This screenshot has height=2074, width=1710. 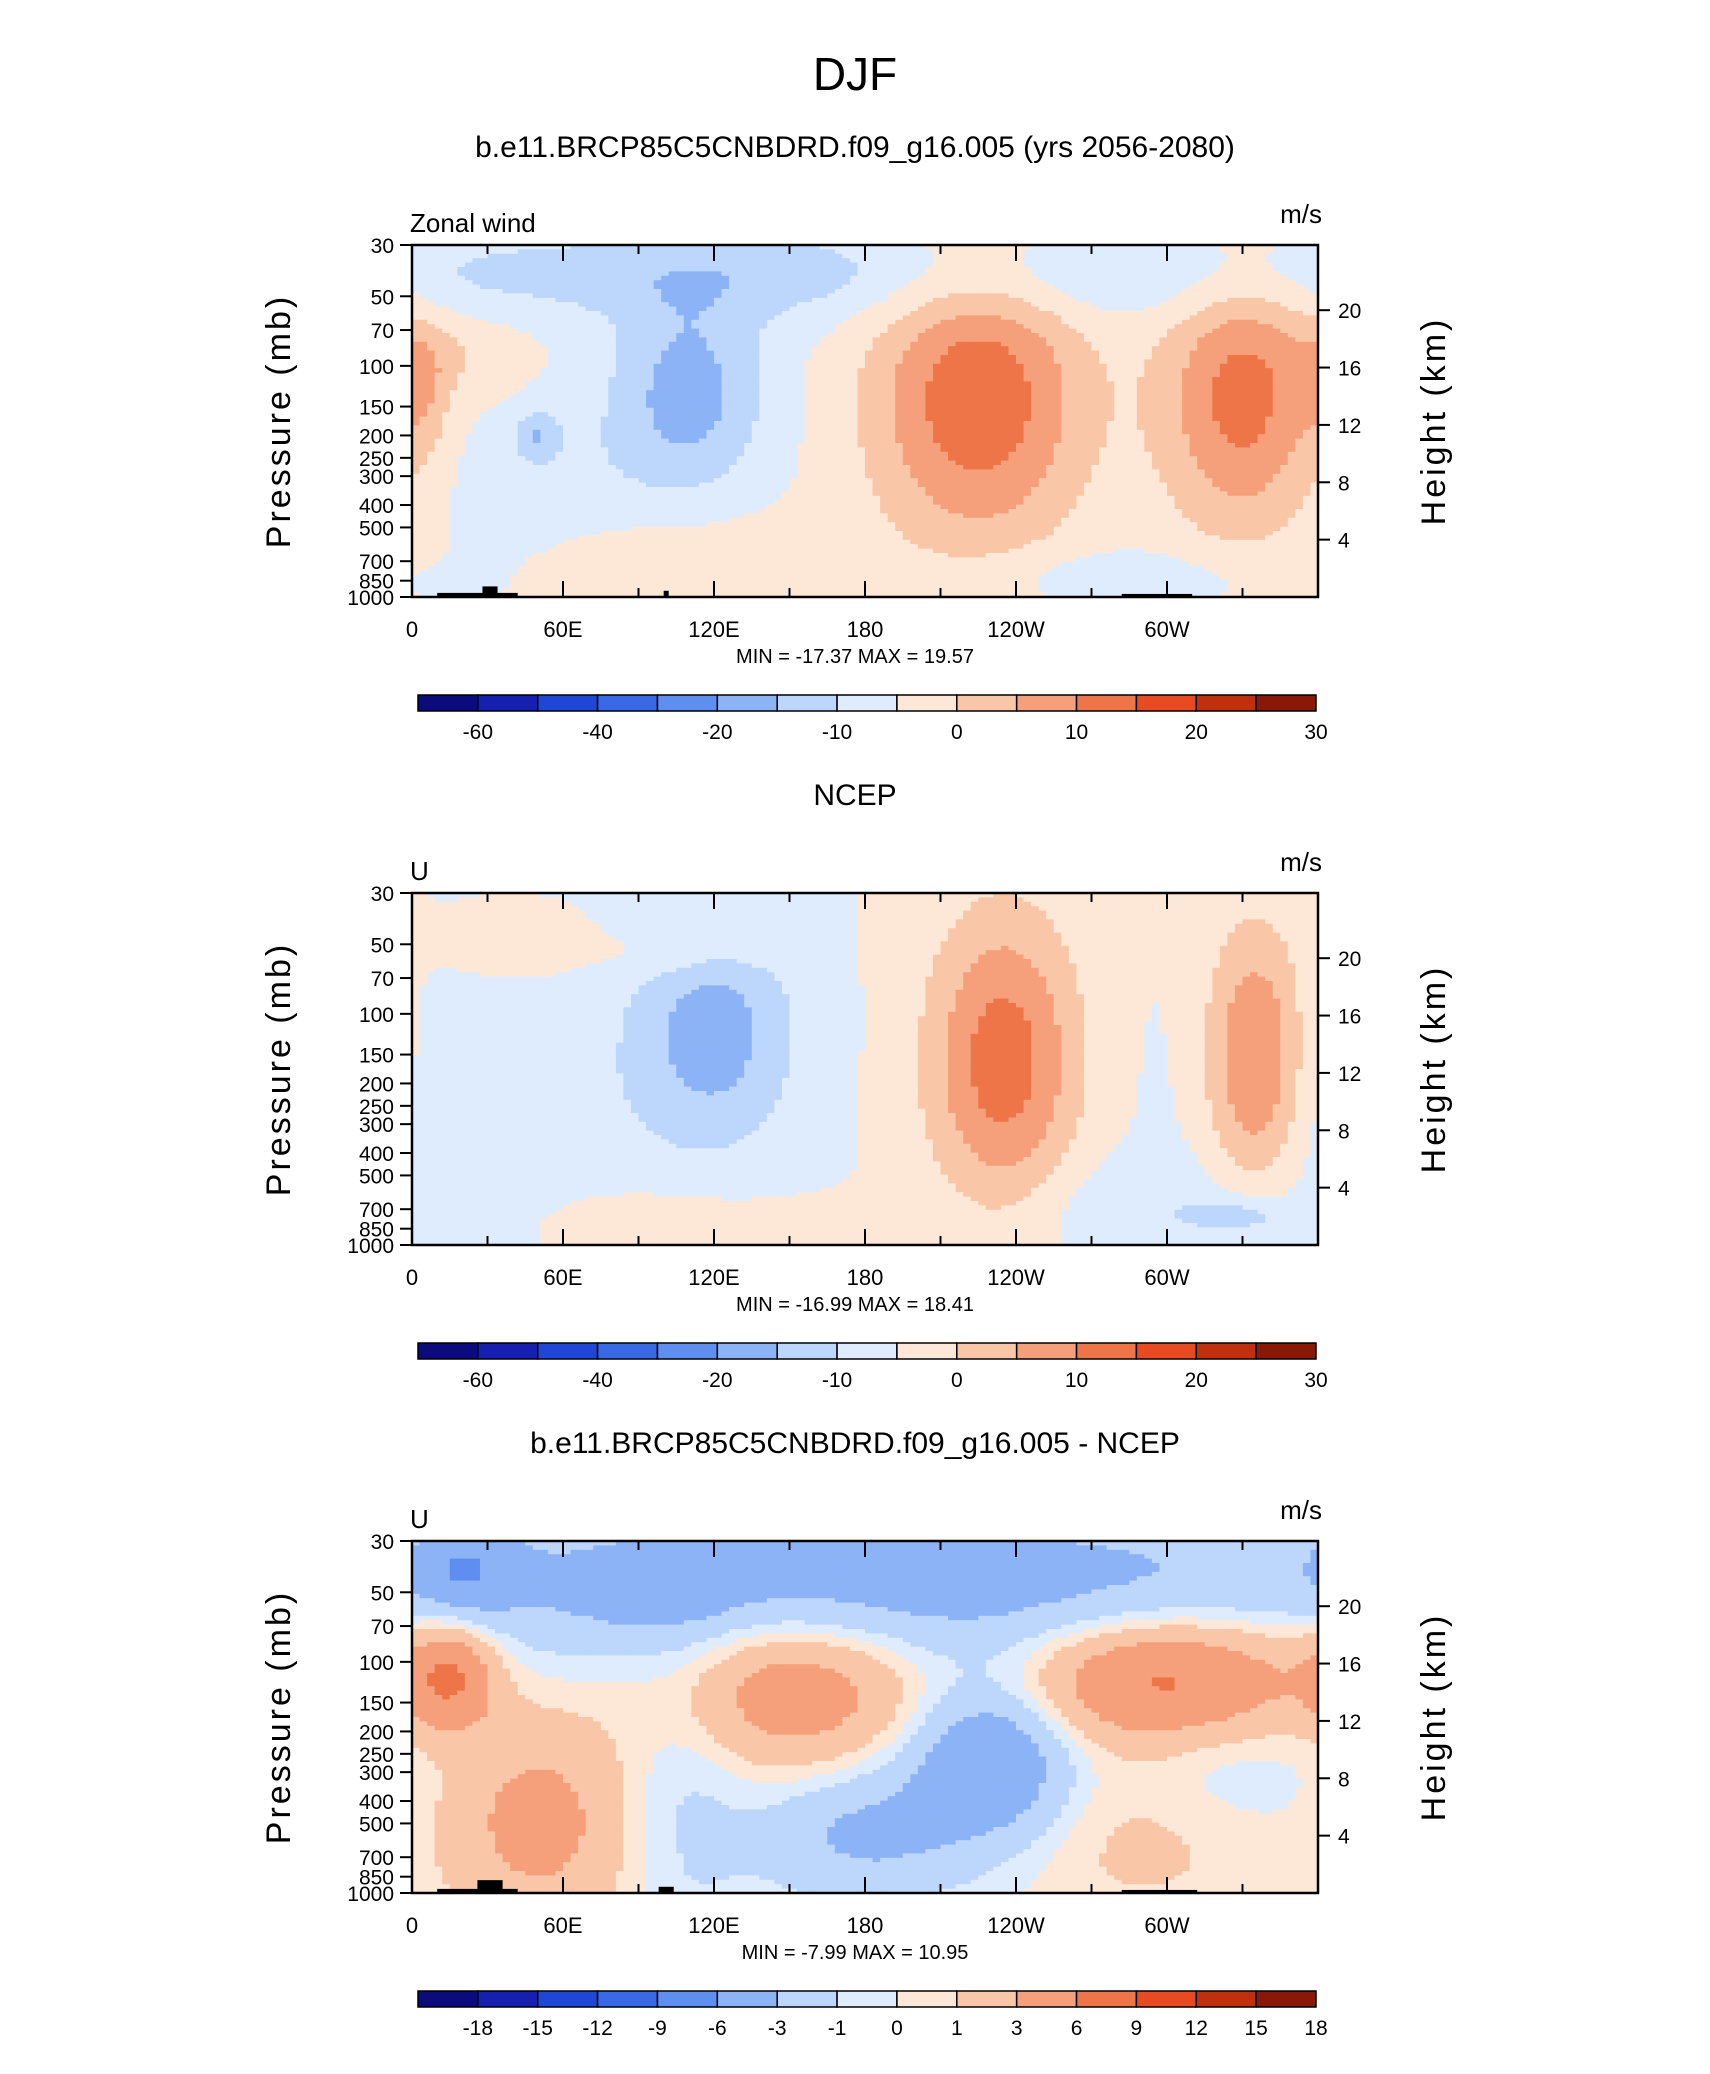 What do you see at coordinates (370, 598) in the screenshot?
I see `y-tick-label: 1000` at bounding box center [370, 598].